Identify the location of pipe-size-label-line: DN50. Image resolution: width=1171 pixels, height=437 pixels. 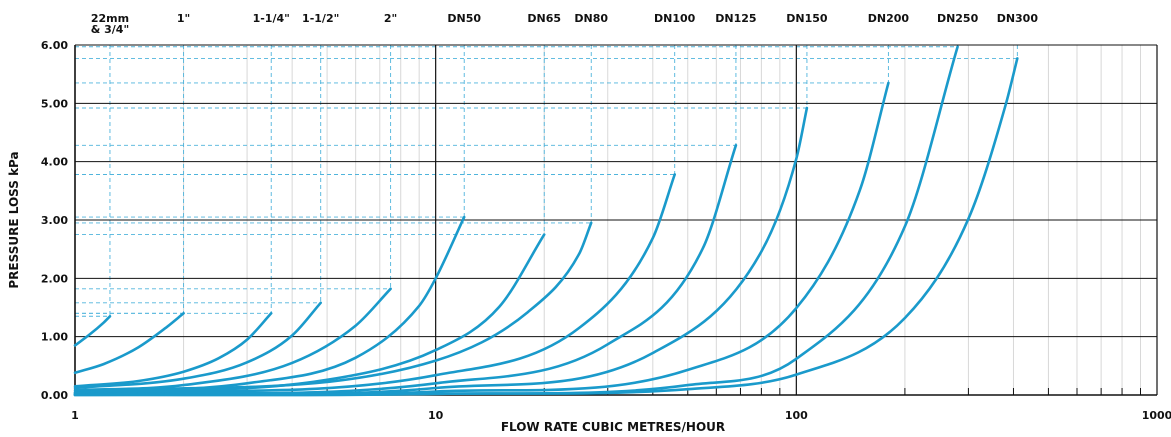
(464, 18).